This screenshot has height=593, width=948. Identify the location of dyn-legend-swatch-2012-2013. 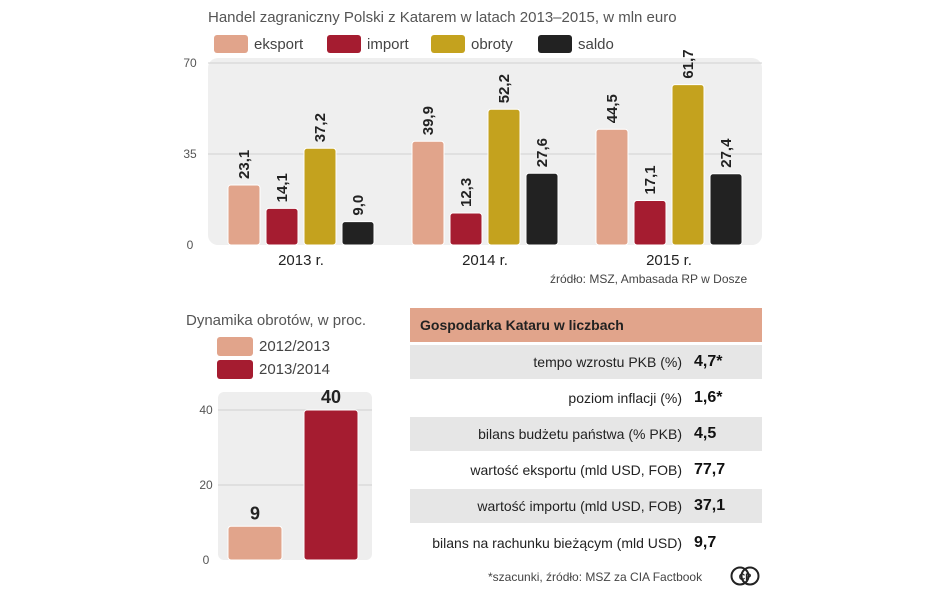
(235, 346).